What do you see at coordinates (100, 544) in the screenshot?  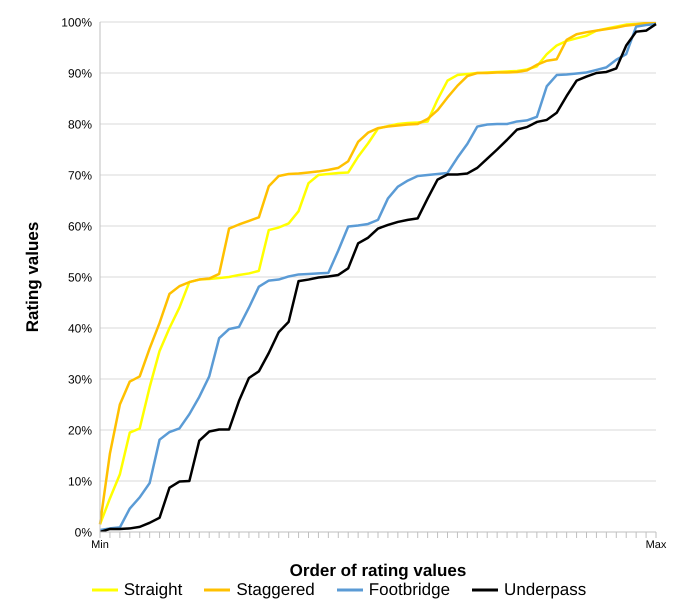 I see `x-tick-label: Min` at bounding box center [100, 544].